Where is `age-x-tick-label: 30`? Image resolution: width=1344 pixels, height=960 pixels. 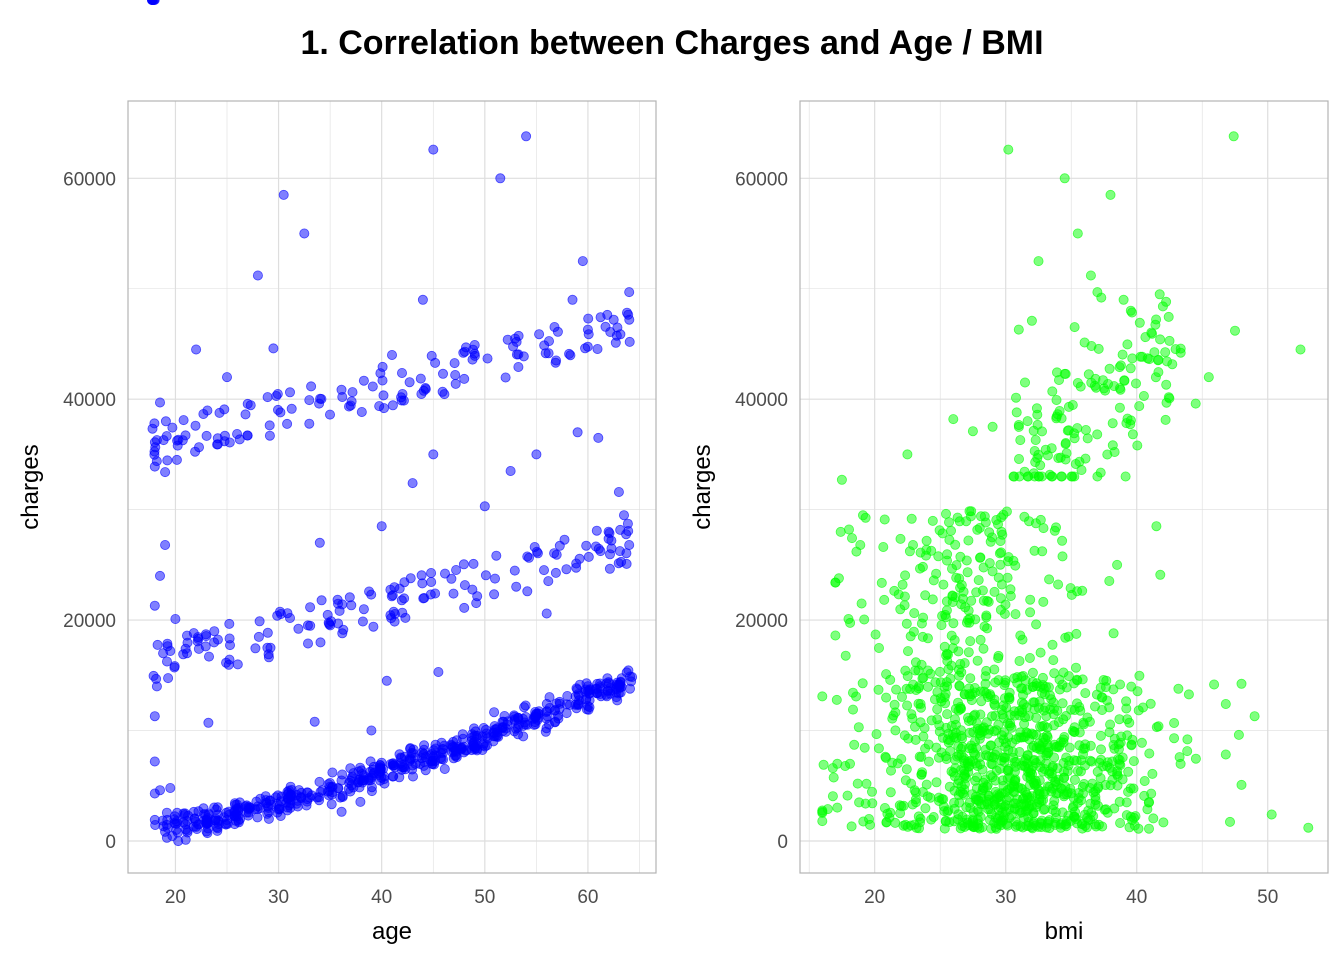 age-x-tick-label: 30 is located at coordinates (278, 897).